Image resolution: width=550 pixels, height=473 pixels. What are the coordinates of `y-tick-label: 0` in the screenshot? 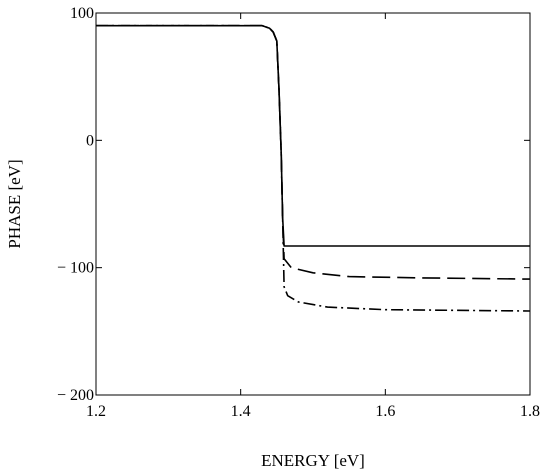 It's located at (90, 140).